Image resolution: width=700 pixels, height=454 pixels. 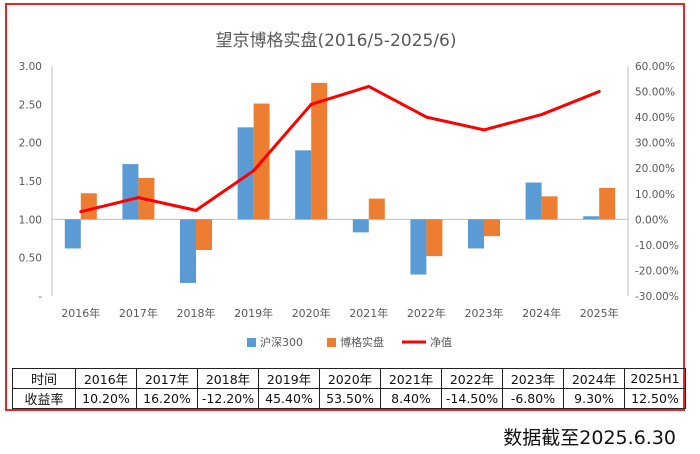 I want to click on right-axis-tick-label: 10.00%, so click(x=655, y=195).